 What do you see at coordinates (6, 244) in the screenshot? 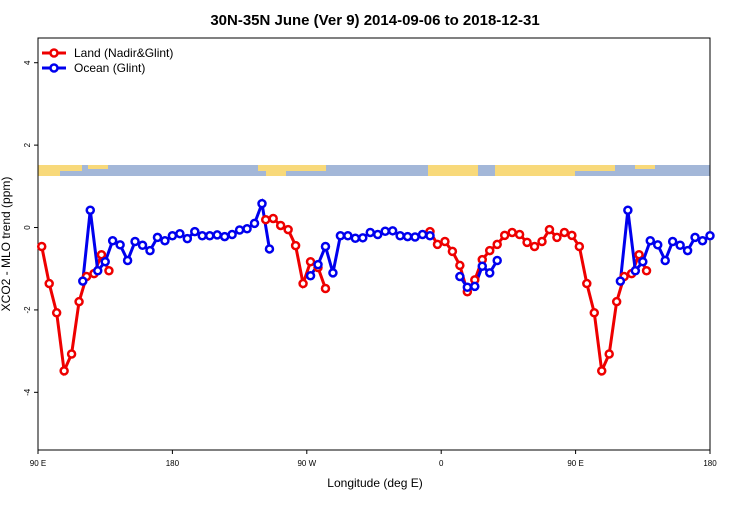
I see `y-axis-label: XCO2 - MLO trend (ppm)` at bounding box center [6, 244].